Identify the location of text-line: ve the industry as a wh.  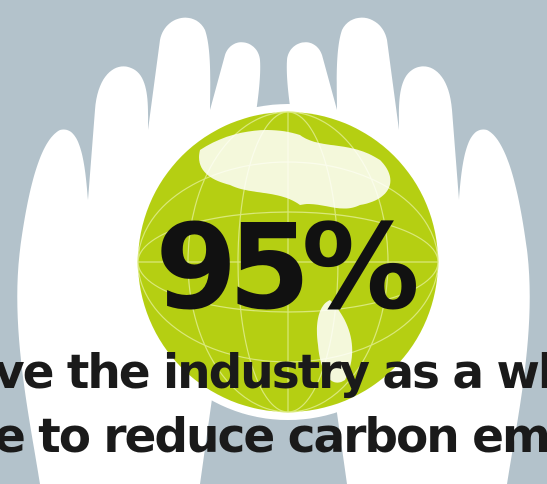
(273, 372).